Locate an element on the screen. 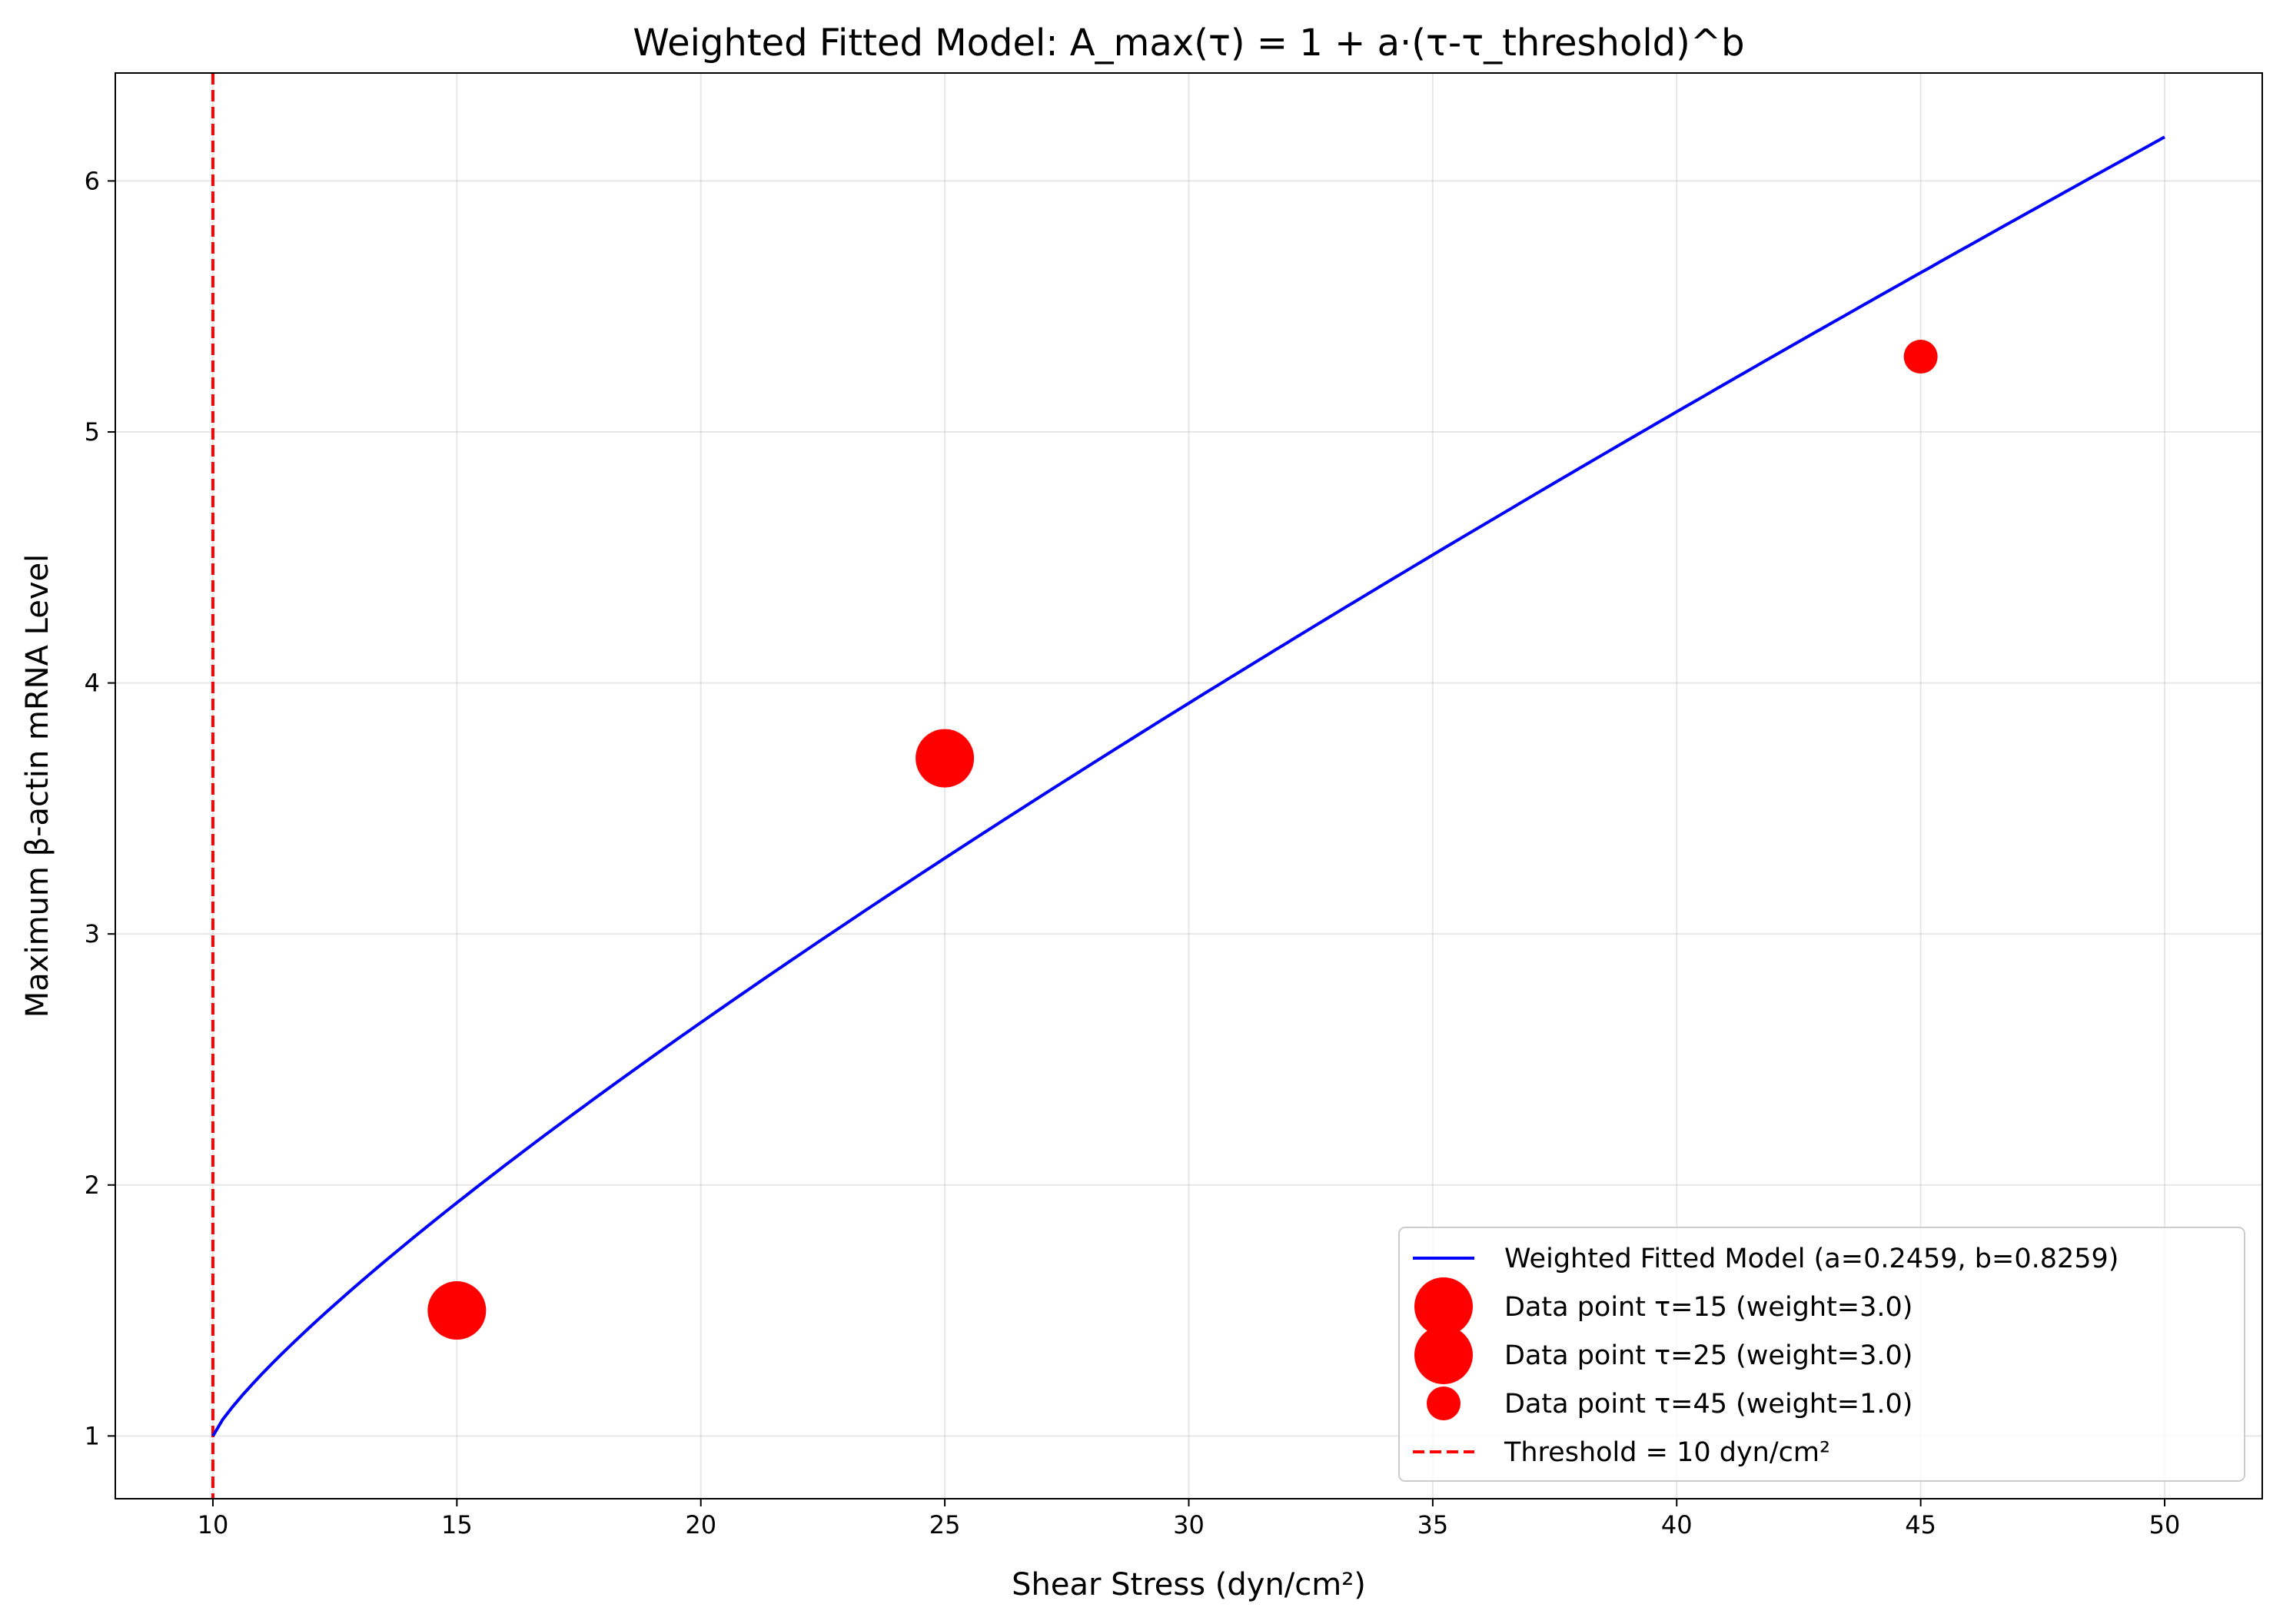  x-tick-label: 50 is located at coordinates (2165, 1524).